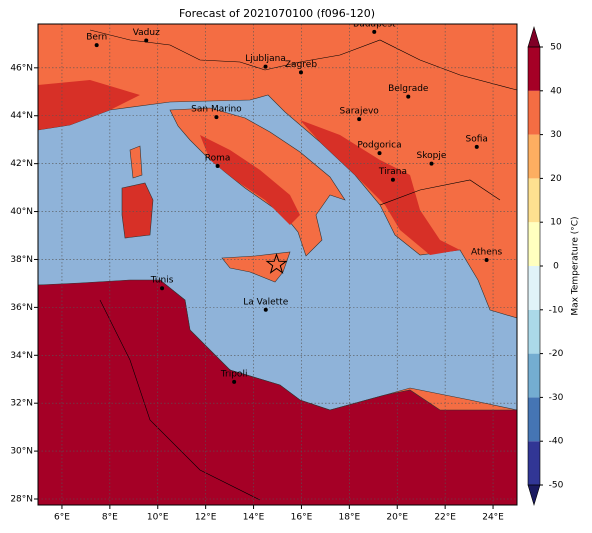  What do you see at coordinates (556, 354) in the screenshot?
I see `colorbar-tick-label: -20` at bounding box center [556, 354].